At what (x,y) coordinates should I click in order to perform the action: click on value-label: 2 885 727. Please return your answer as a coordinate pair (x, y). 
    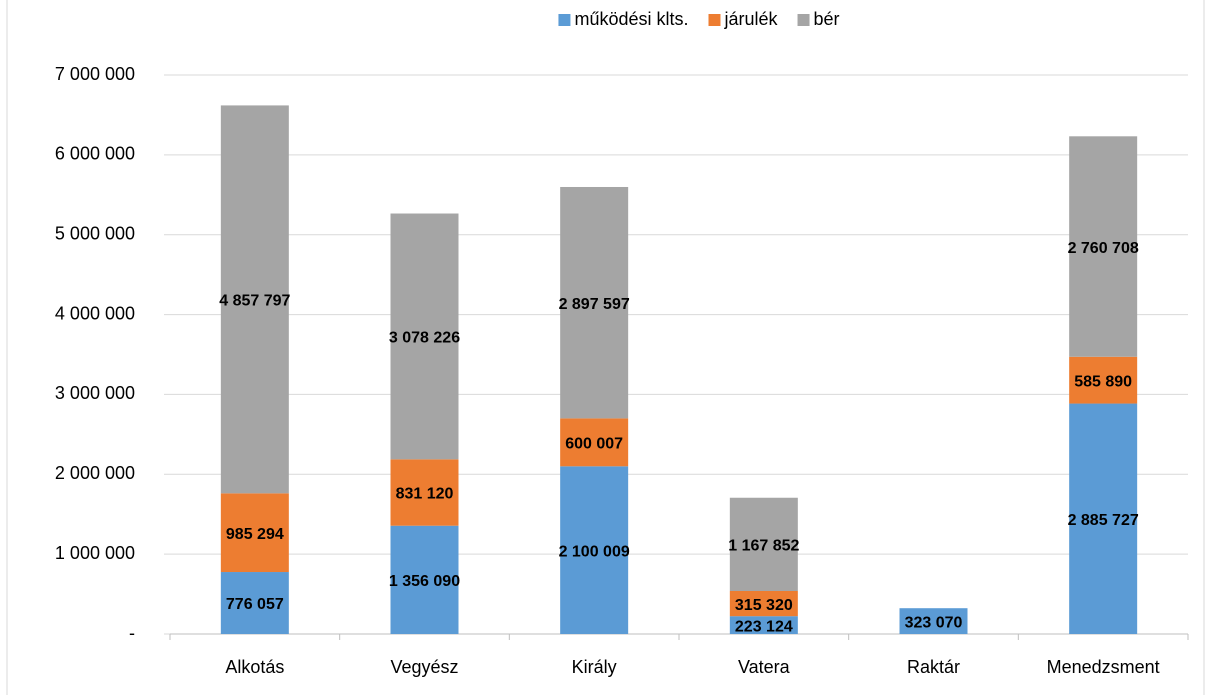
    Looking at the image, I should click on (1103, 520).